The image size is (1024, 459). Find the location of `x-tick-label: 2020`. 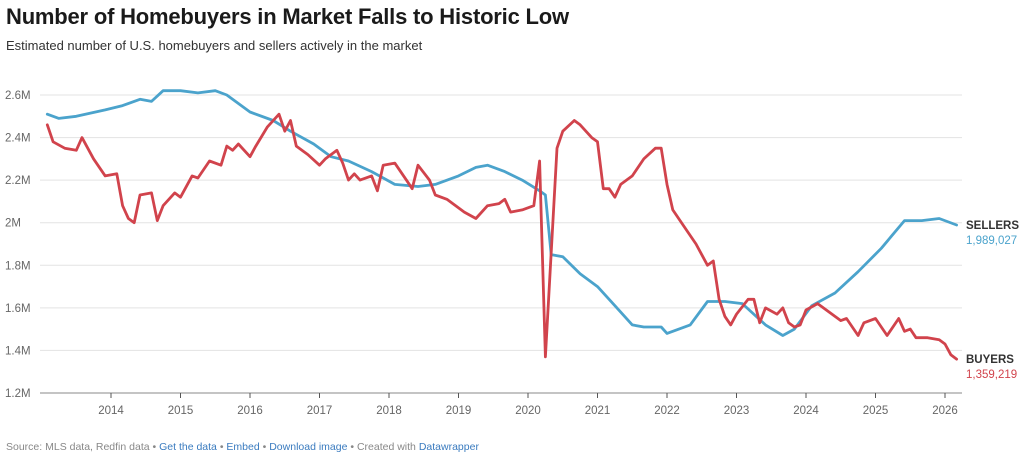

x-tick-label: 2020 is located at coordinates (528, 411).